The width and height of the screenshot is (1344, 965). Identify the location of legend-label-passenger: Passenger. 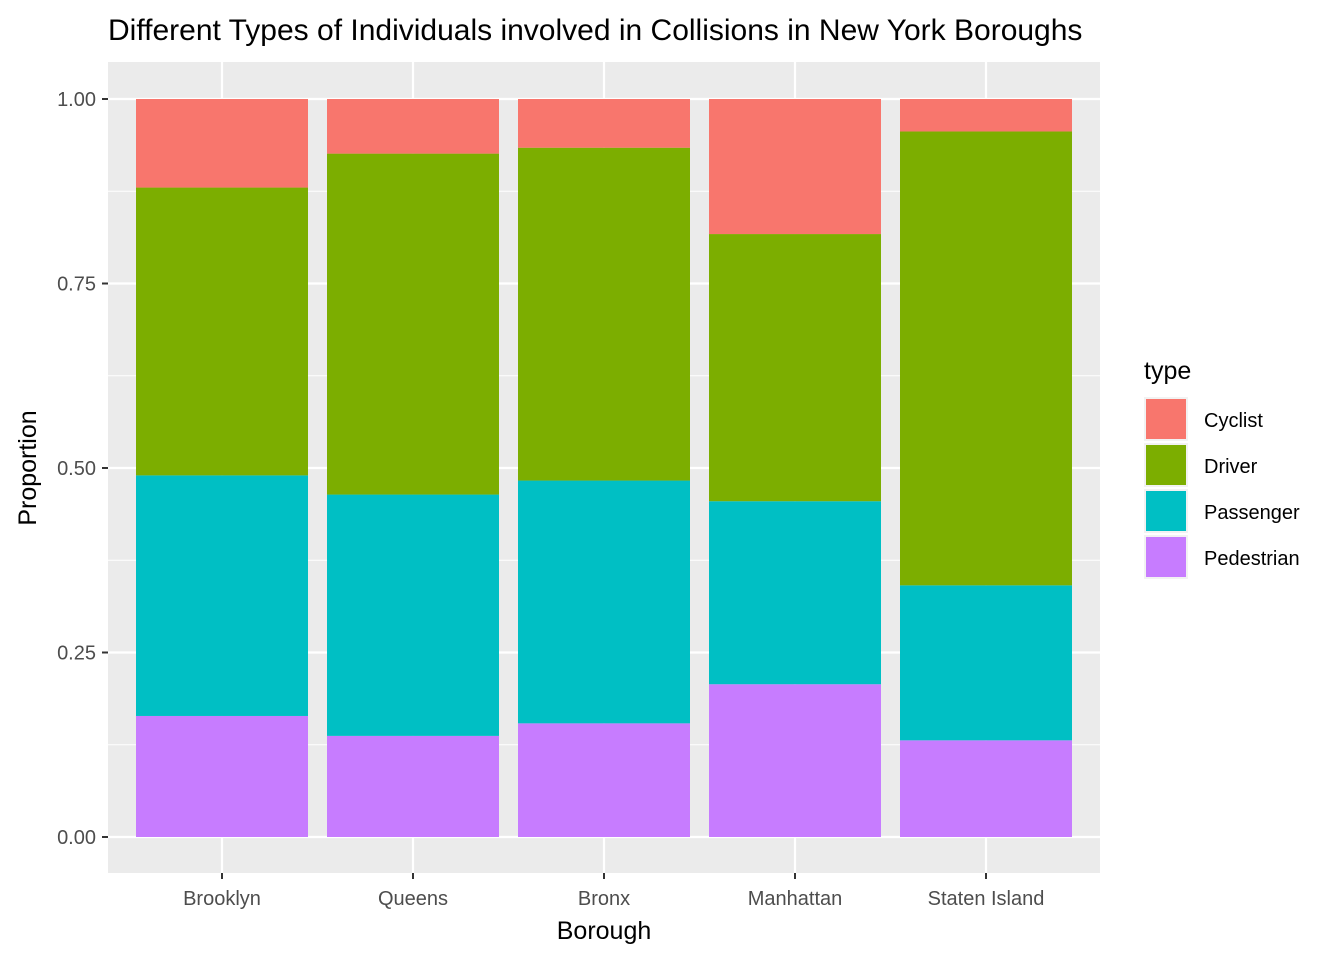
(1252, 513).